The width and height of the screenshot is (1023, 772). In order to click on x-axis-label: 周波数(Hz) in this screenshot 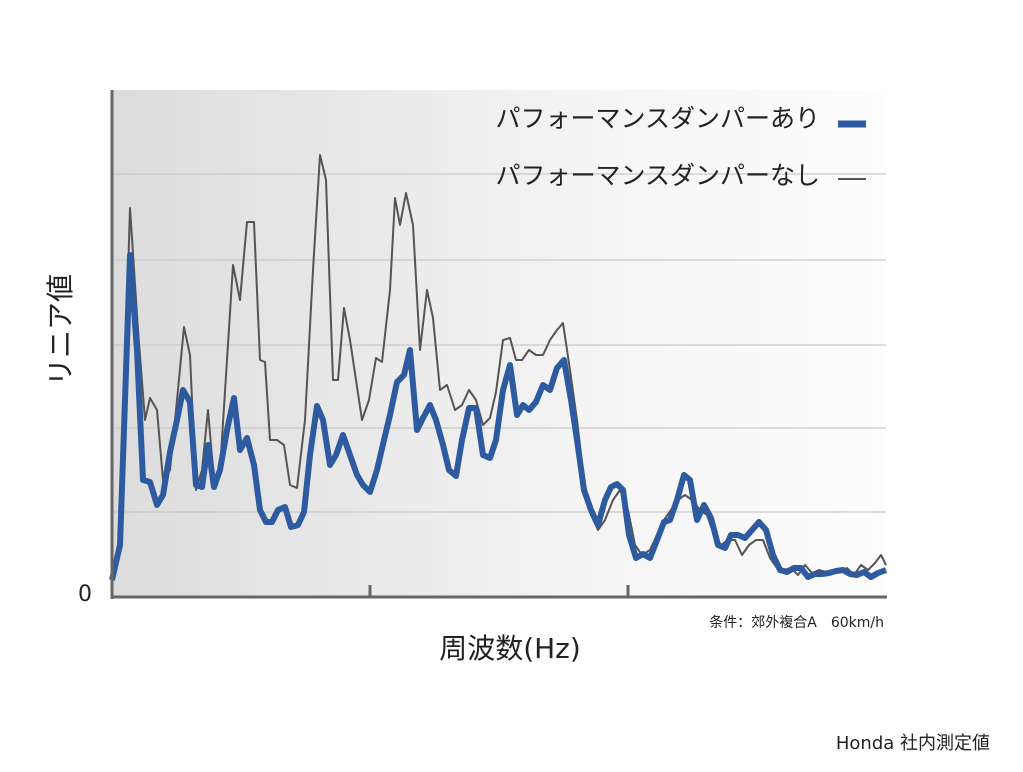, I will do `click(510, 648)`.